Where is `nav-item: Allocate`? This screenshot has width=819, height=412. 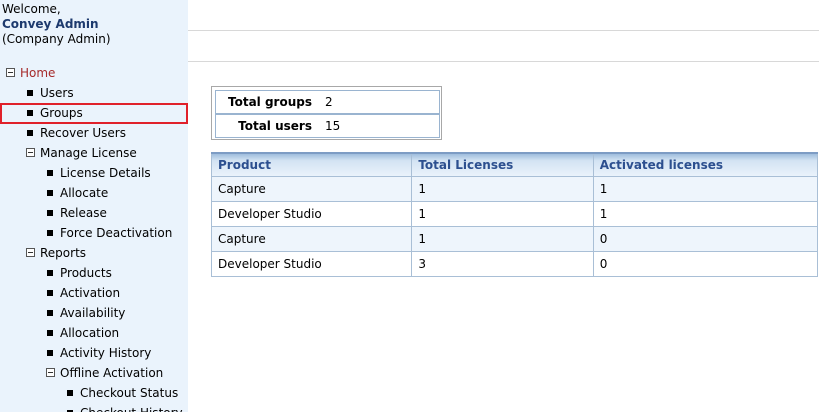 nav-item: Allocate is located at coordinates (94, 193).